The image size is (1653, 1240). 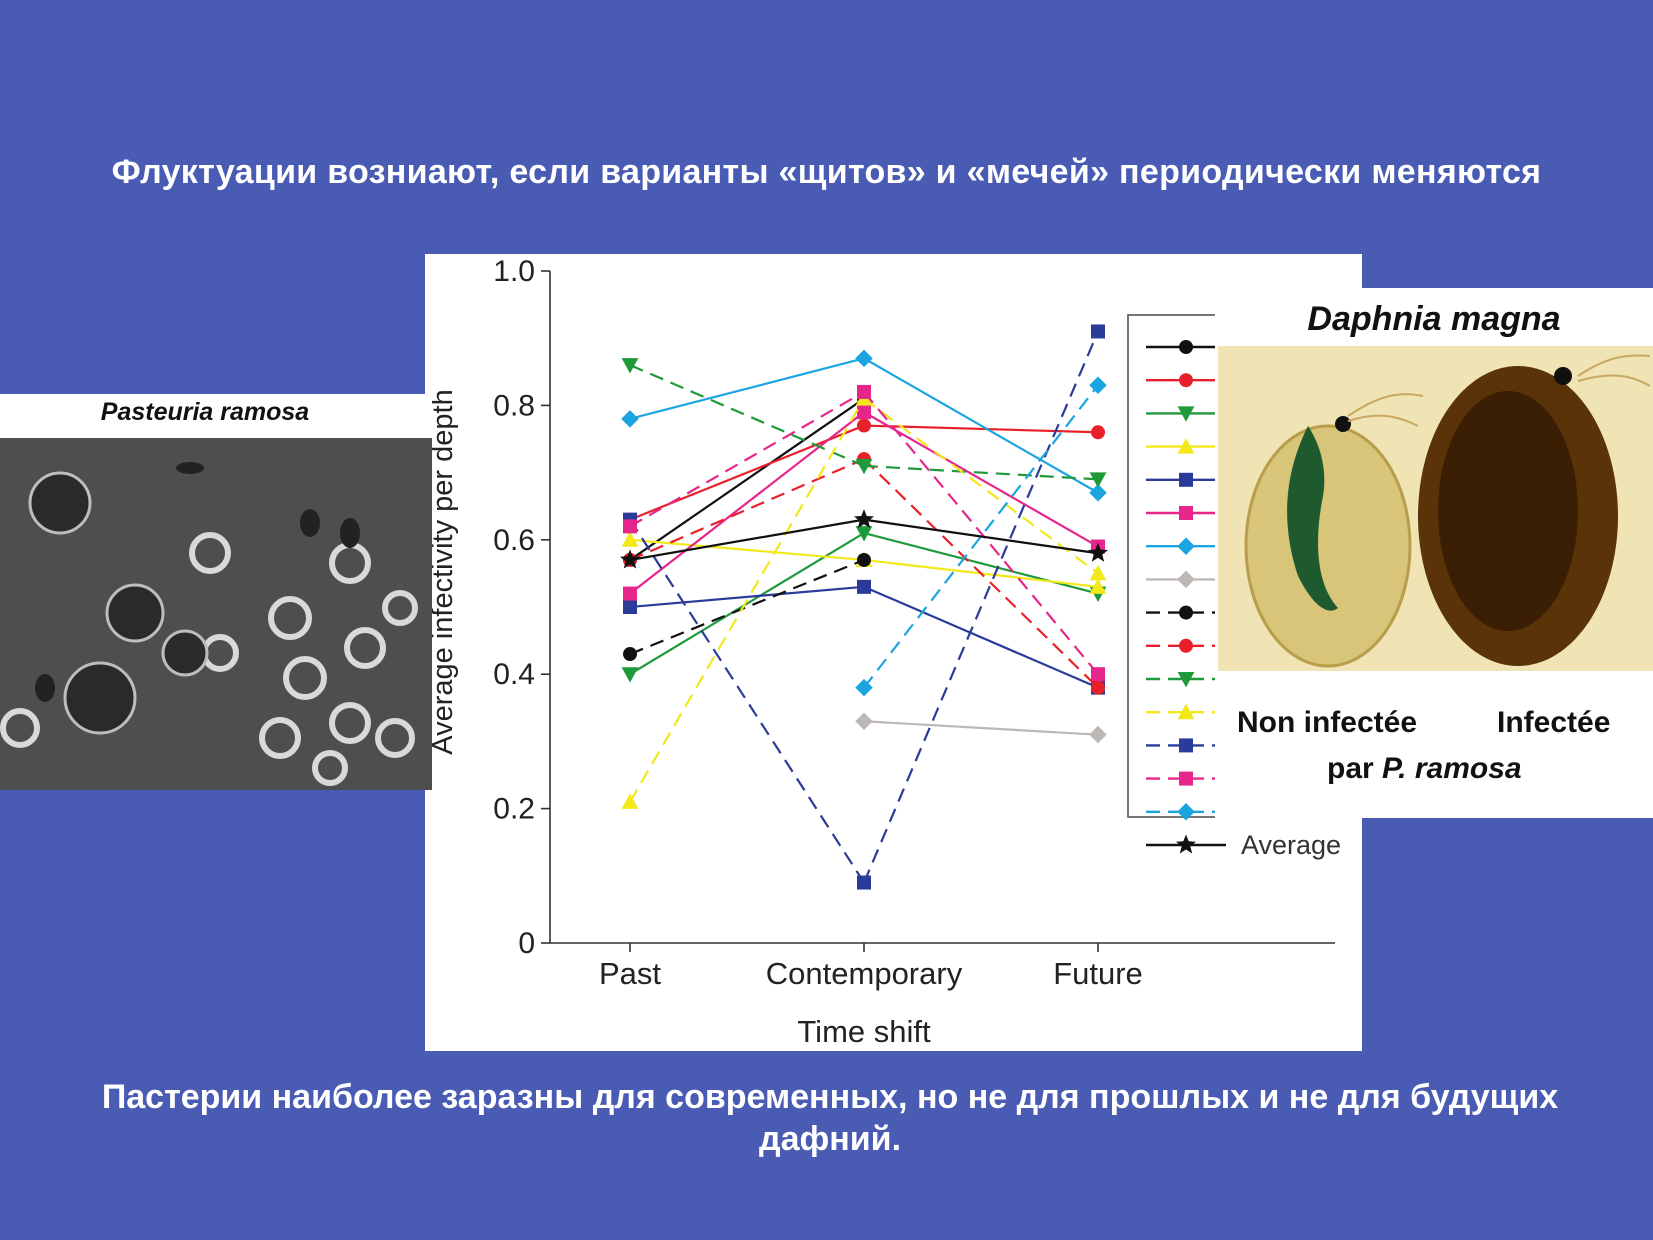 What do you see at coordinates (630, 973) in the screenshot?
I see `x-tick-label: Past` at bounding box center [630, 973].